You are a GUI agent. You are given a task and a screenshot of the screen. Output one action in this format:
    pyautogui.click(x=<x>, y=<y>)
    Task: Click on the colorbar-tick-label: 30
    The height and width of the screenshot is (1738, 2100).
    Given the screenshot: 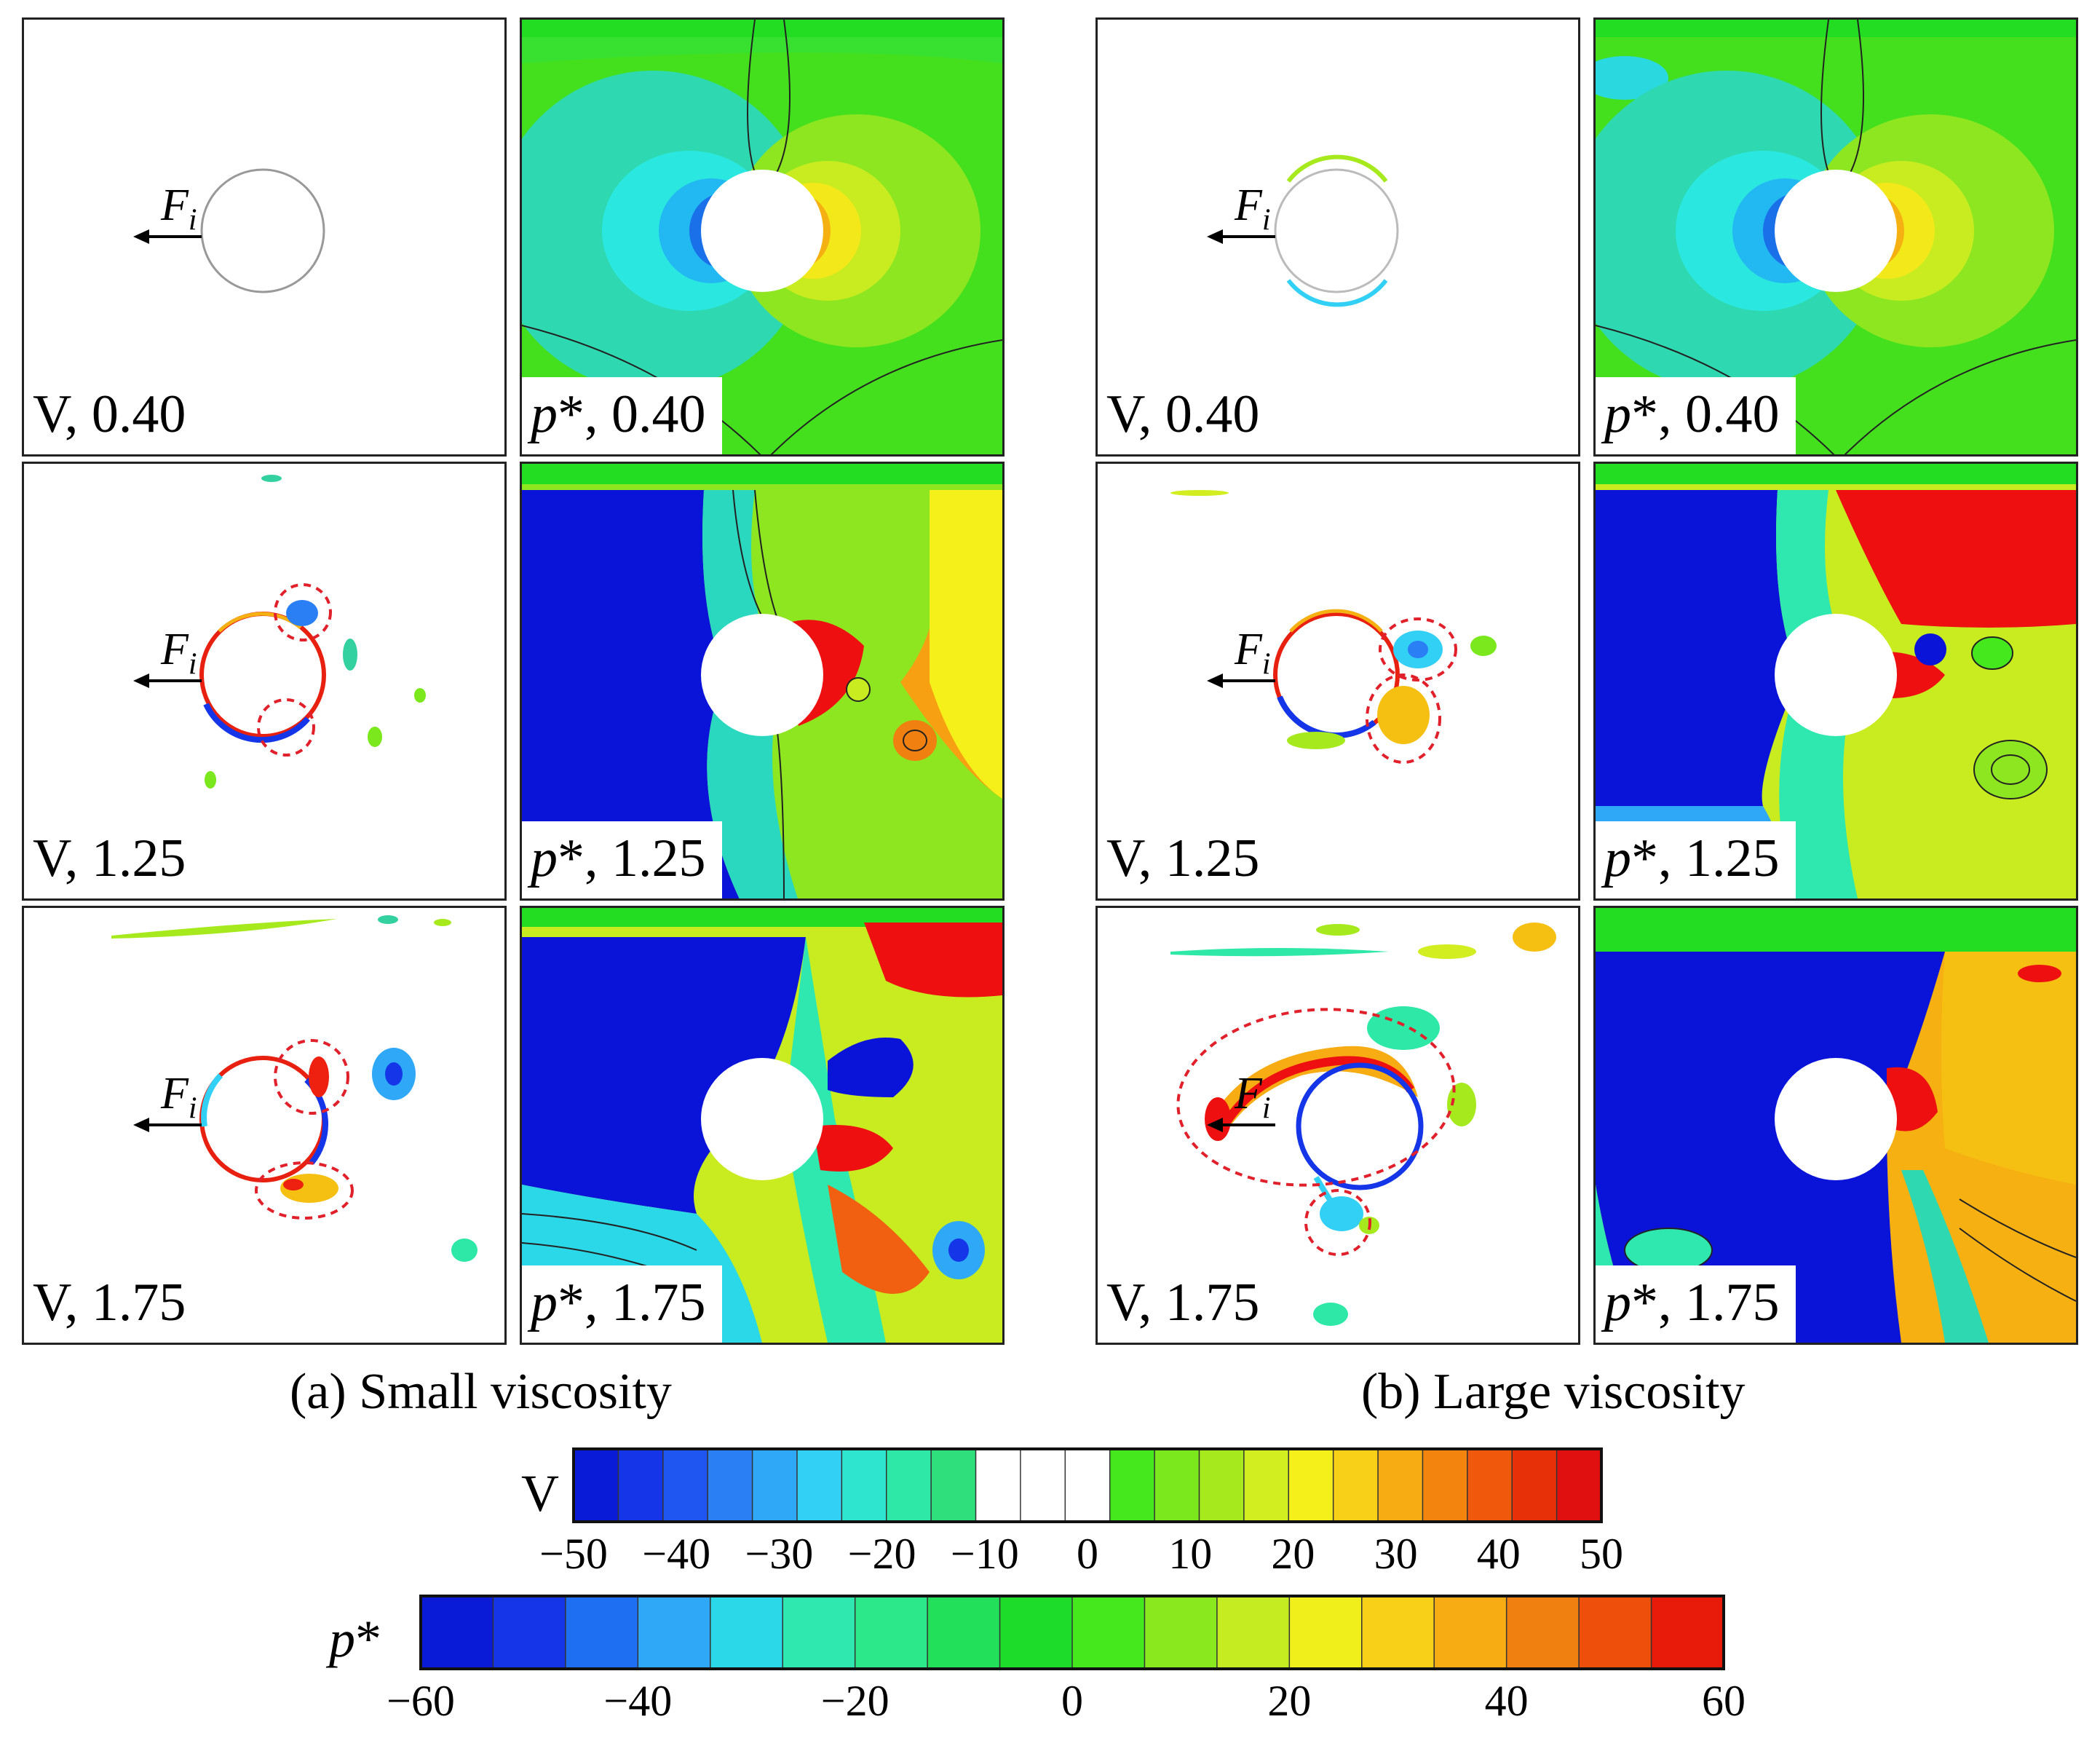 What is the action you would take?
    pyautogui.click(x=1396, y=1554)
    